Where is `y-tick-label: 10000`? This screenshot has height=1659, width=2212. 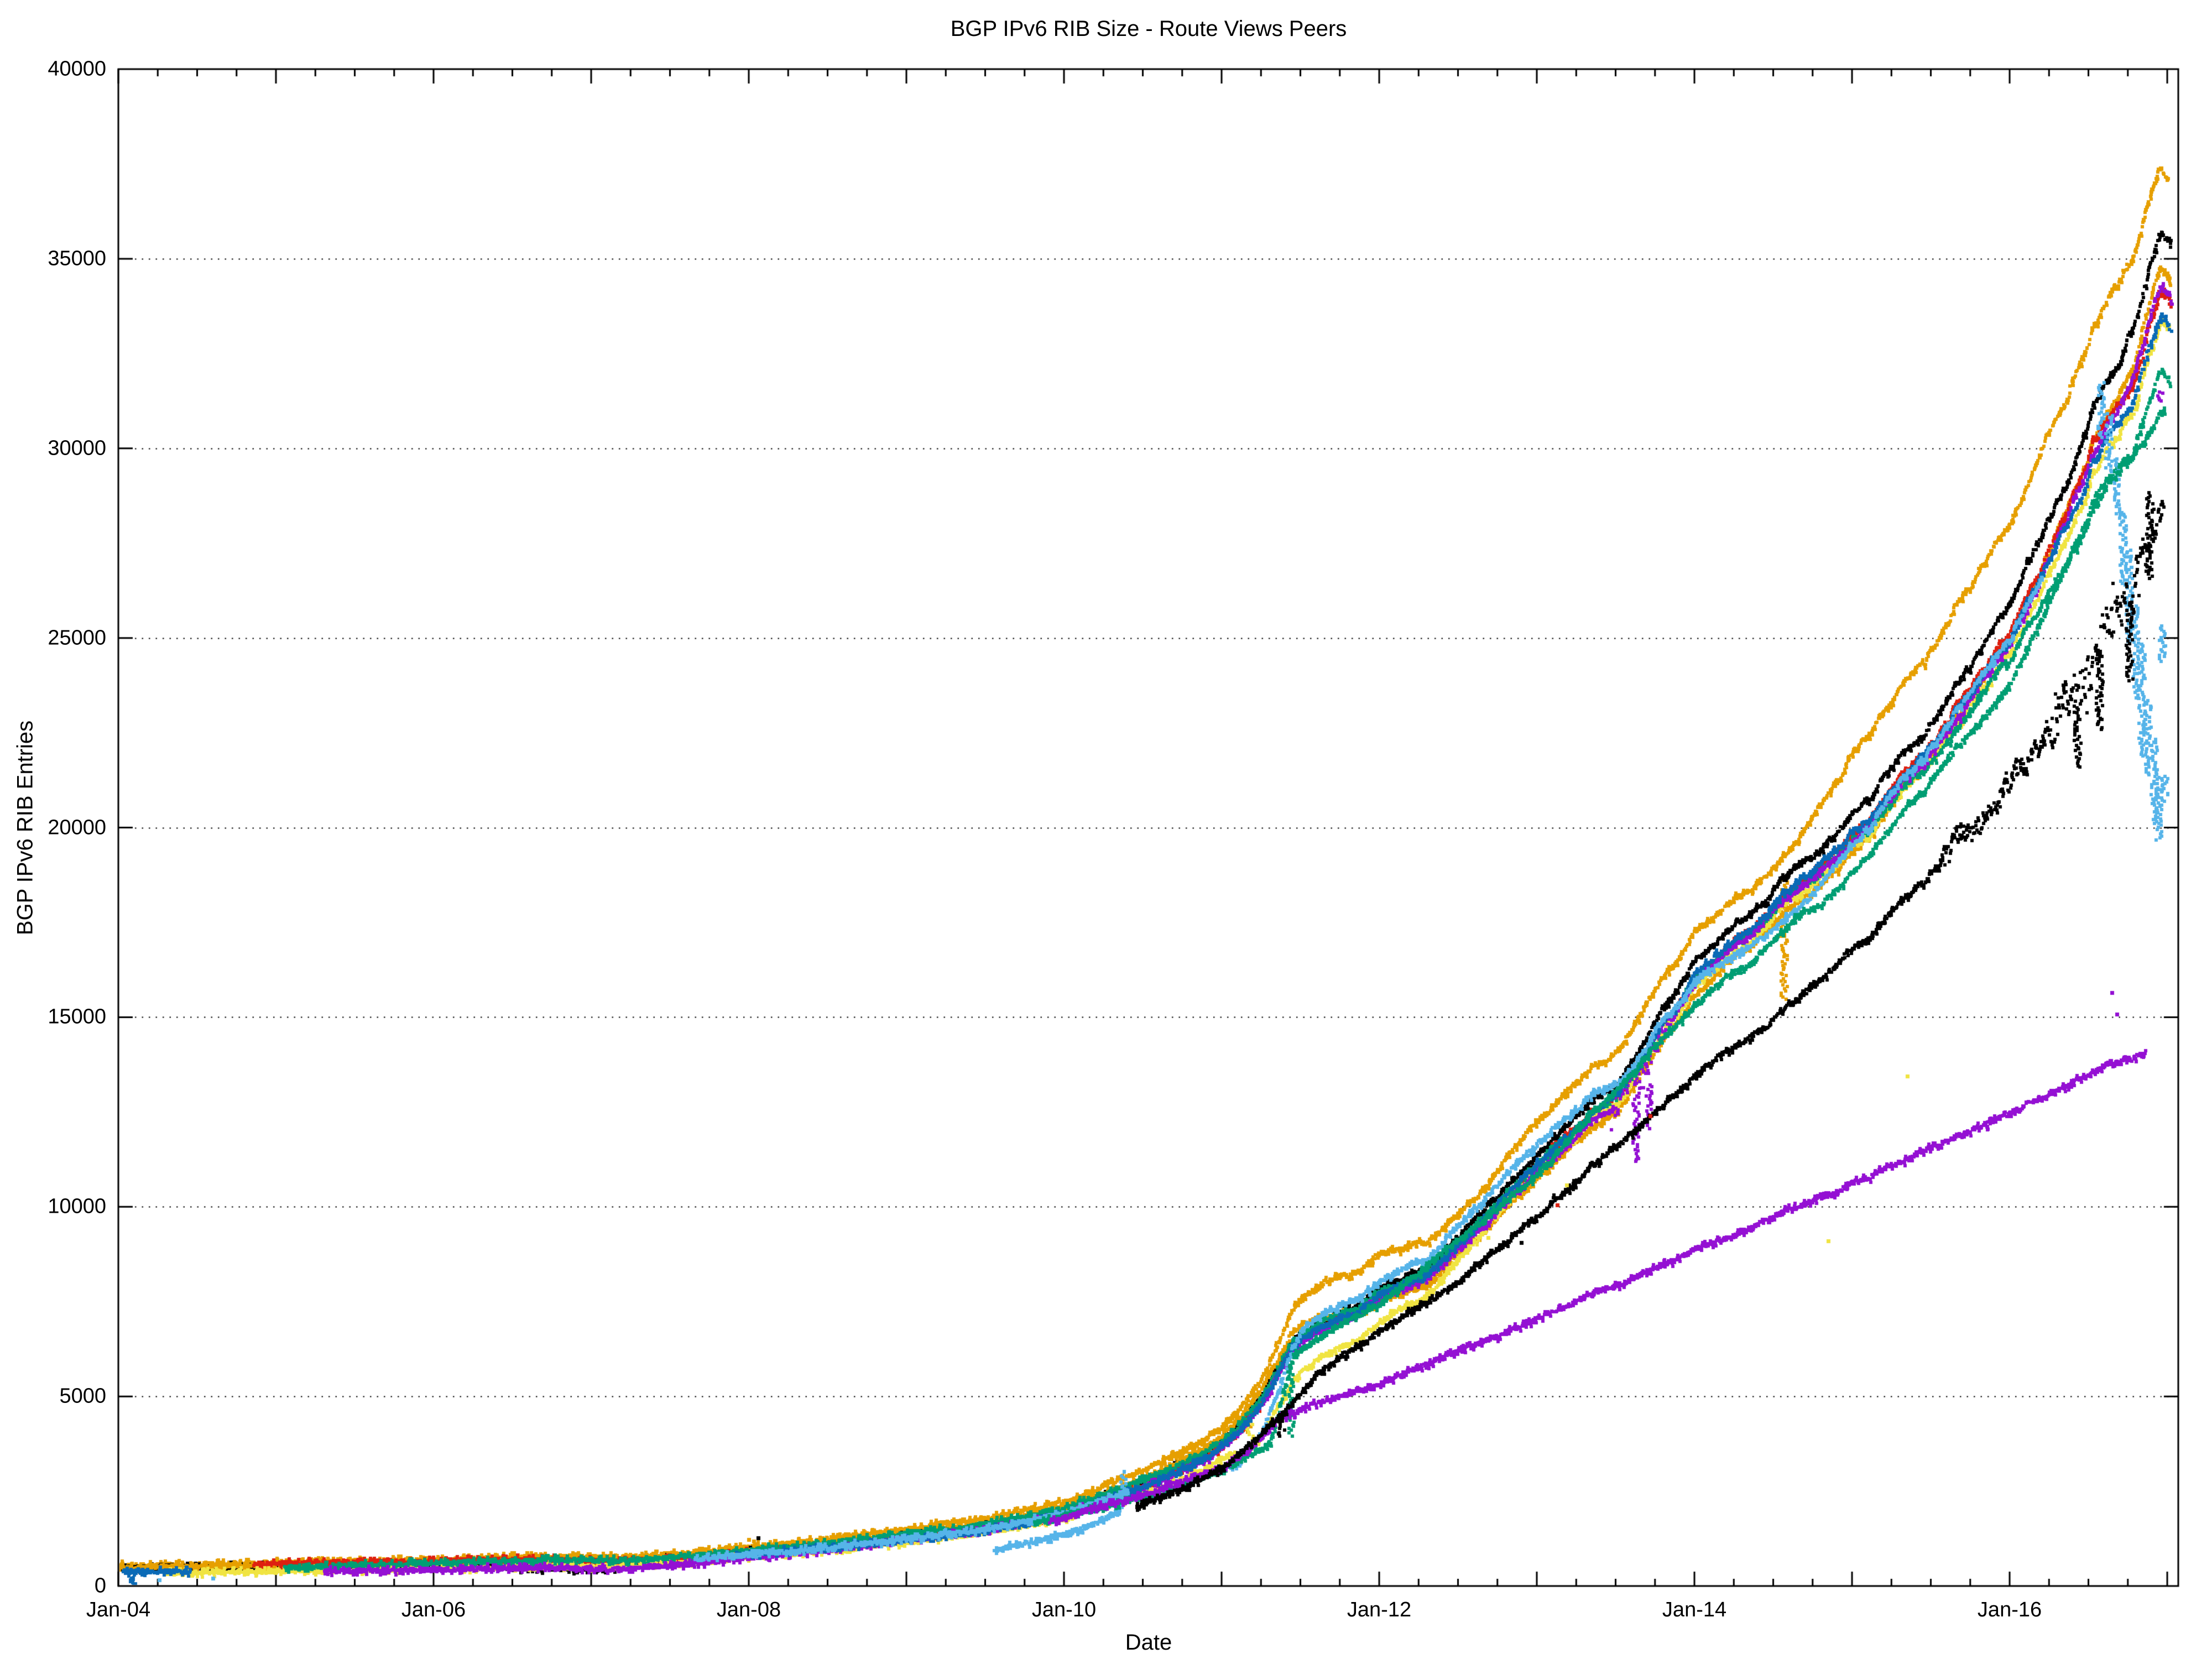
y-tick-label: 10000 is located at coordinates (77, 1206).